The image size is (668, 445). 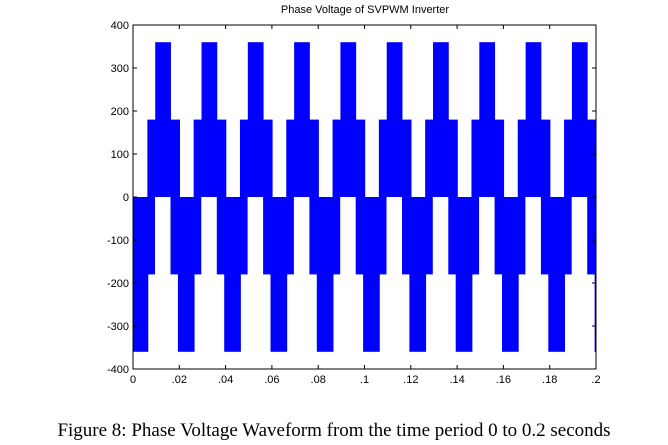 What do you see at coordinates (118, 284) in the screenshot?
I see `y-tick-label: -200` at bounding box center [118, 284].